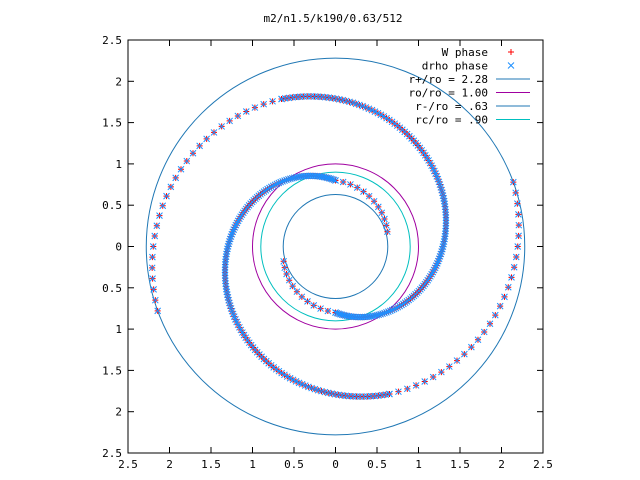  Describe the element at coordinates (118, 329) in the screenshot. I see `y-tick-label: 1` at that location.